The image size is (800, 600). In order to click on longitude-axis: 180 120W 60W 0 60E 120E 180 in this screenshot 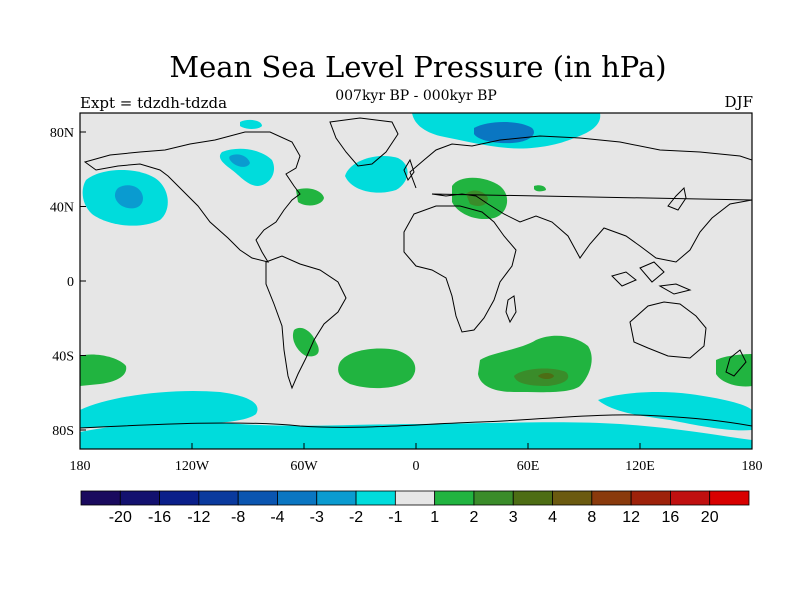, I will do `click(416, 458)`.